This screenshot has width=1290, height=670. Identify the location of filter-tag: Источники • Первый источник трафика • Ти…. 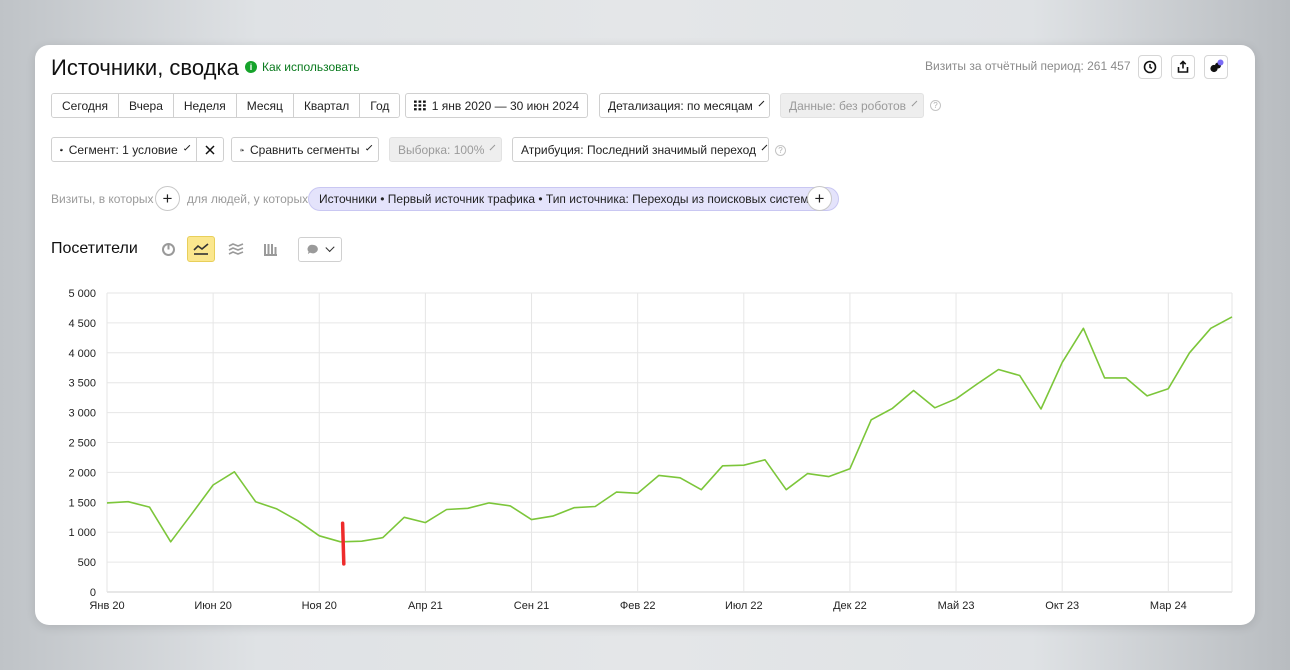
(573, 199).